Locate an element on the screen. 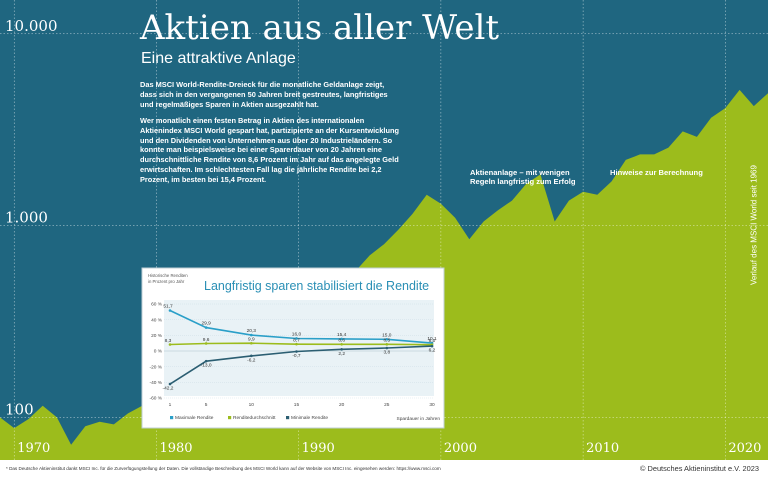  inset-data-label-max: 15,4 is located at coordinates (342, 335).